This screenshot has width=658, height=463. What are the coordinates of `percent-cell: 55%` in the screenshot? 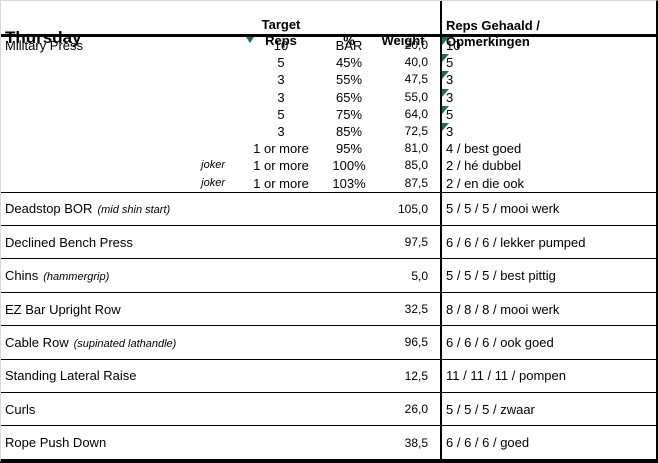 It's located at (349, 79).